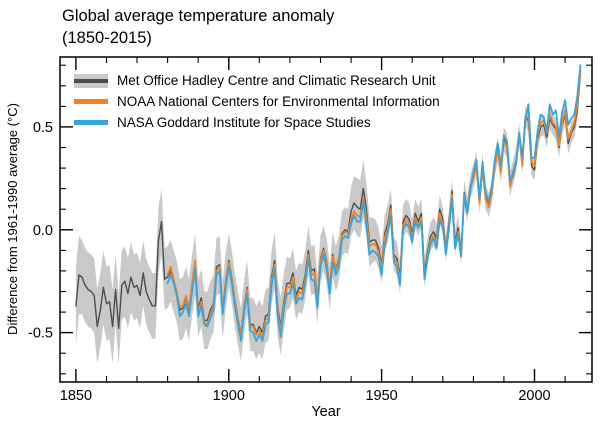  I want to click on y-tick-label: 0.0, so click(43, 231).